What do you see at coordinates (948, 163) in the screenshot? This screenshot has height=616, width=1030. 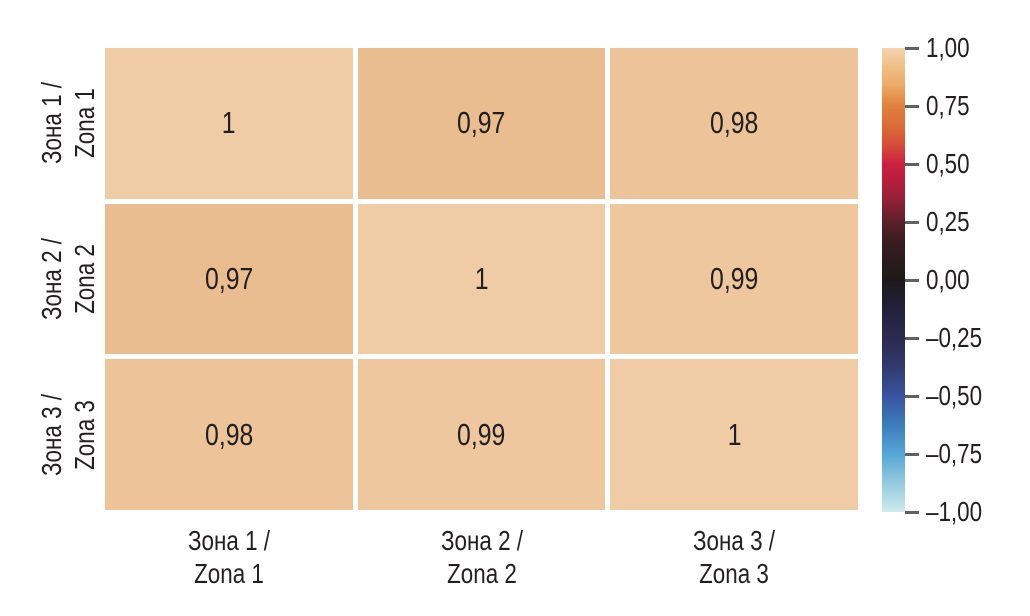 I see `colorbar-tick-label: 0,50` at bounding box center [948, 163].